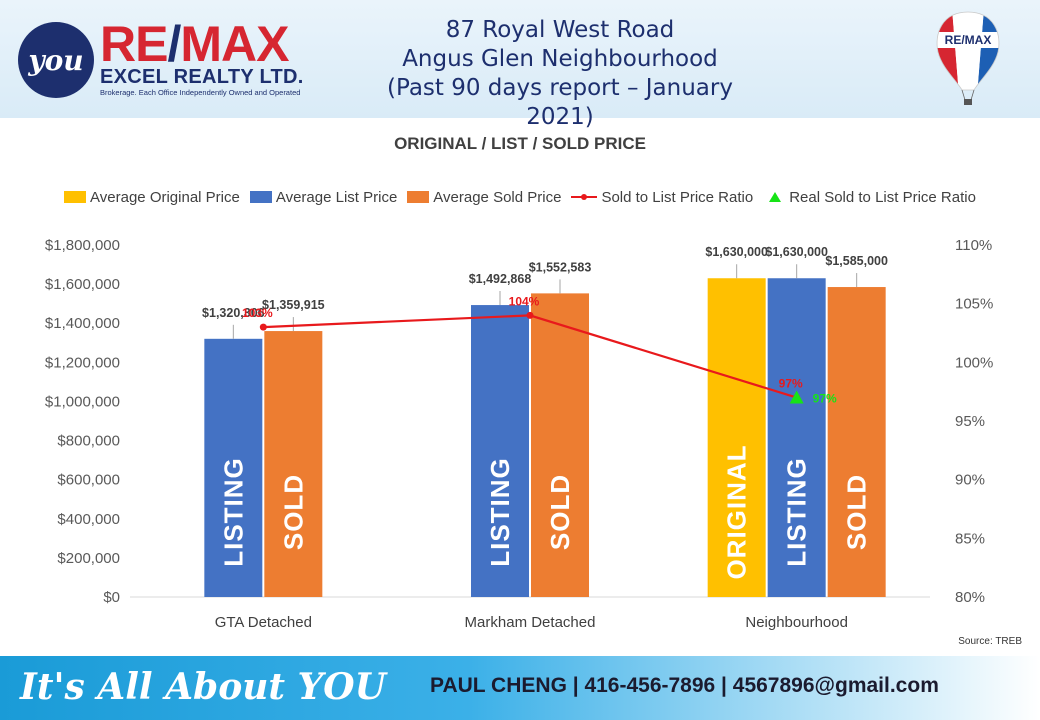 Image resolution: width=1040 pixels, height=720 pixels. I want to click on bar-data-label: $1,320,306, so click(233, 313).